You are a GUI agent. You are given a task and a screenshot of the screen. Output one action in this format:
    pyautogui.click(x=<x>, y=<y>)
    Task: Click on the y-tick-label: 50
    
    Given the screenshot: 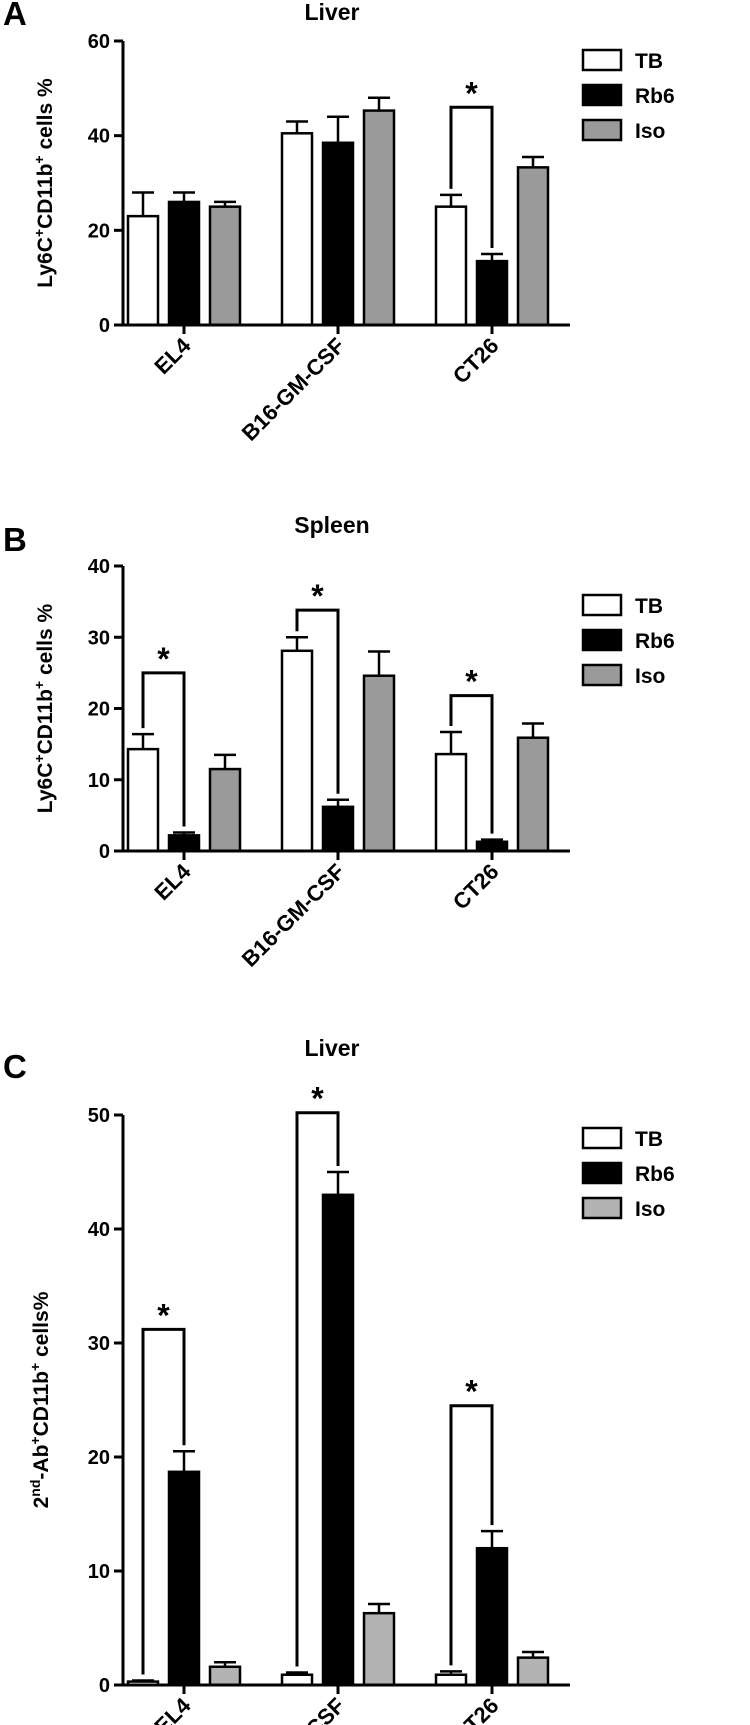 What is the action you would take?
    pyautogui.click(x=99, y=1116)
    